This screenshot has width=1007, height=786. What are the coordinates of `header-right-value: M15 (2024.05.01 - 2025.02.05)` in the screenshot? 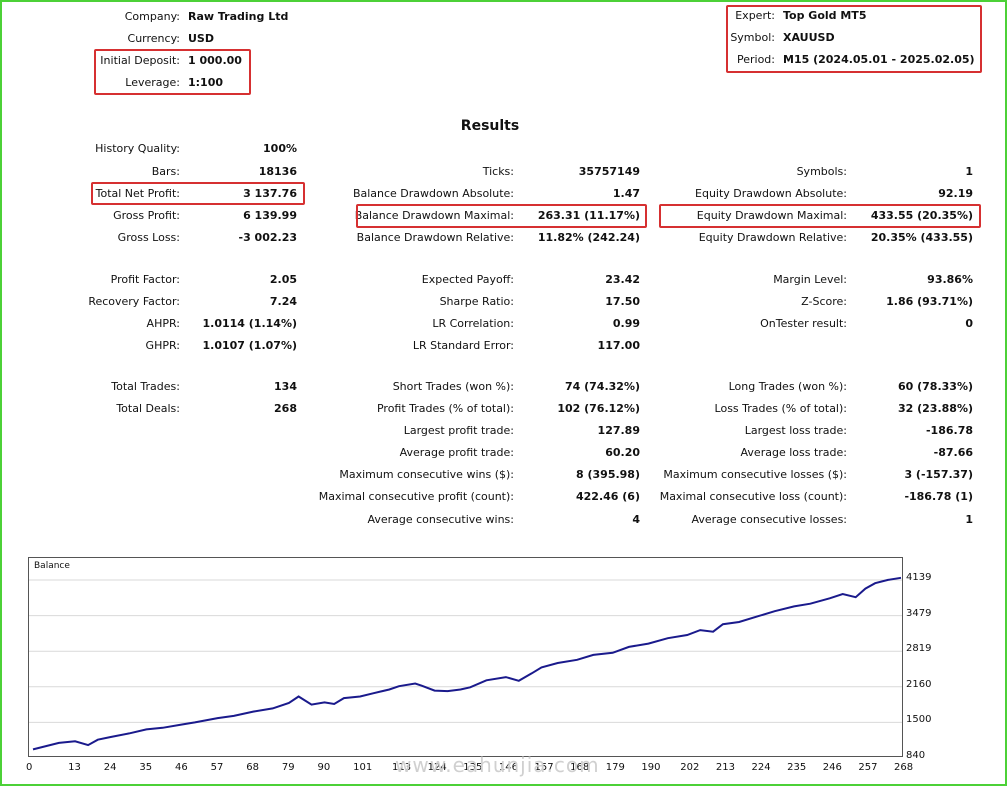 It's located at (879, 59).